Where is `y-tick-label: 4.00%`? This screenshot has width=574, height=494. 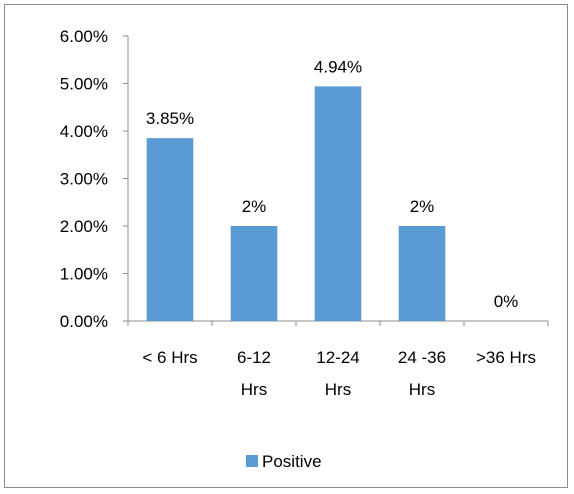
y-tick-label: 4.00% is located at coordinates (84, 131).